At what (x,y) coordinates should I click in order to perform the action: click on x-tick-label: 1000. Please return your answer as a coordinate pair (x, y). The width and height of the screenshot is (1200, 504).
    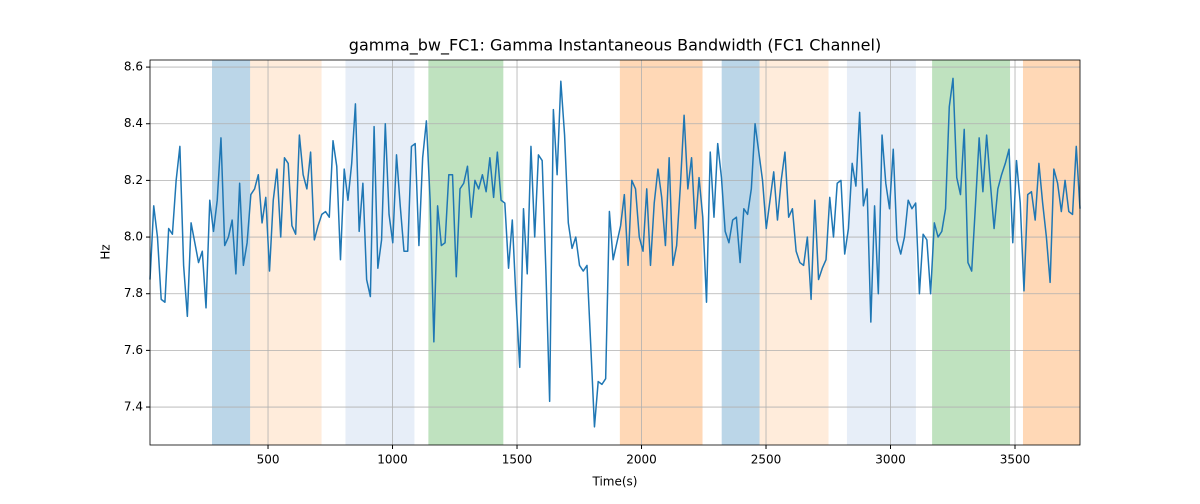
    Looking at the image, I should click on (392, 460).